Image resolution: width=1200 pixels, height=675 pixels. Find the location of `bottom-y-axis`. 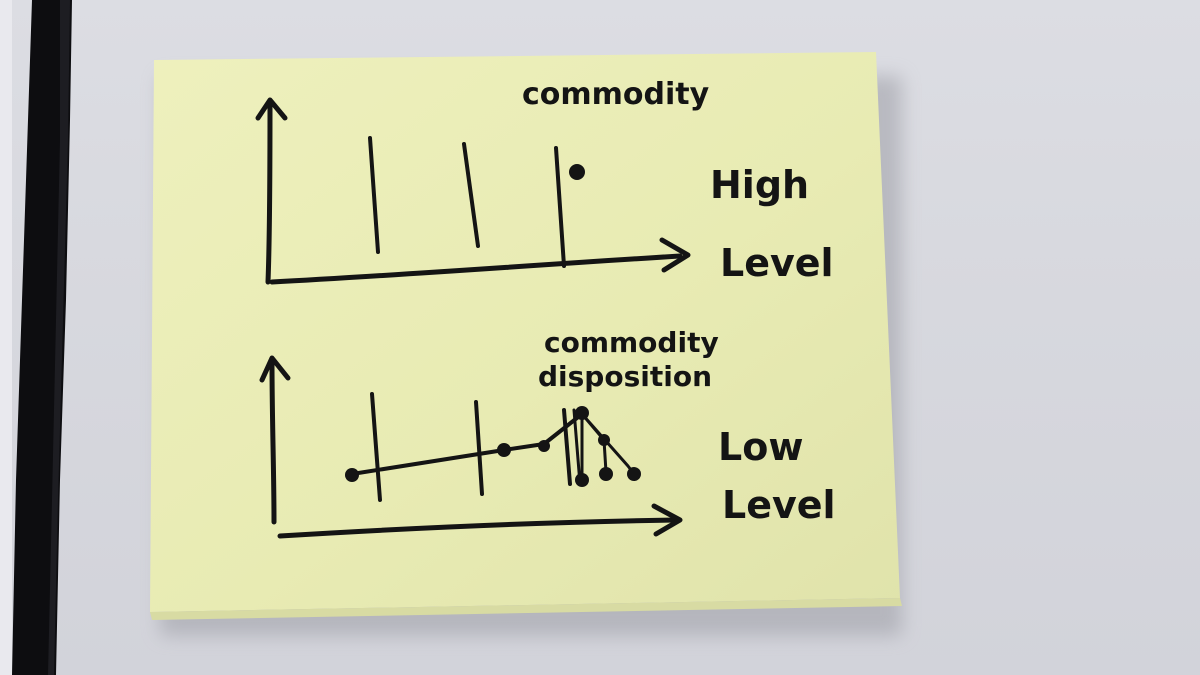

bottom-y-axis is located at coordinates (273, 442).